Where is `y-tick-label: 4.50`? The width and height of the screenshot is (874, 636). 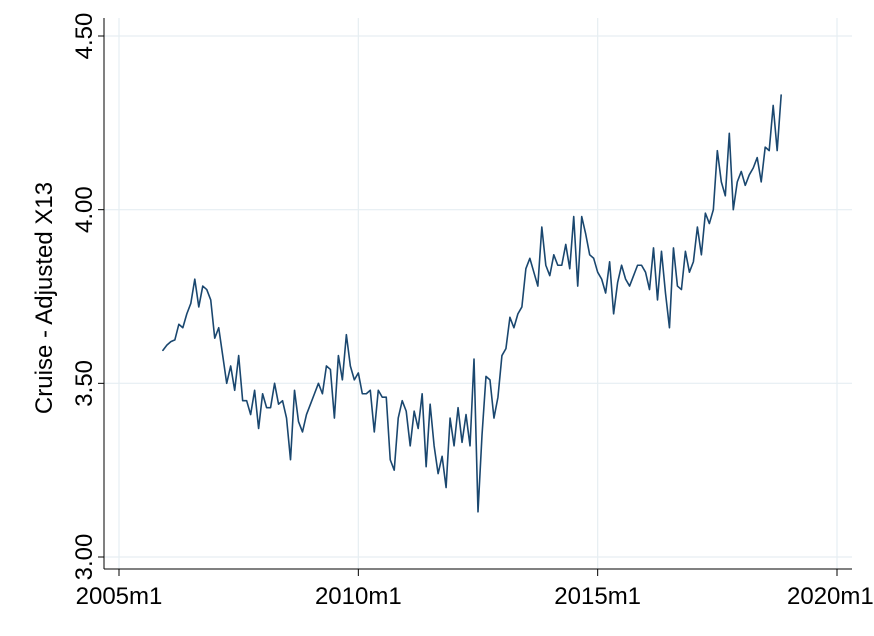
y-tick-label: 4.50 is located at coordinates (84, 36).